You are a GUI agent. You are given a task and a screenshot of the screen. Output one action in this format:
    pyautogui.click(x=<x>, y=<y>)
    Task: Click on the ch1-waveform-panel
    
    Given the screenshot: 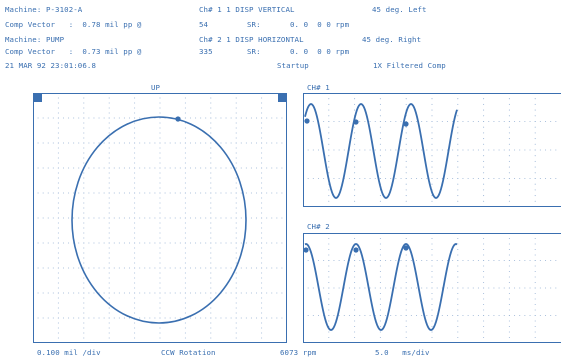 What is the action you would take?
    pyautogui.click(x=432, y=150)
    